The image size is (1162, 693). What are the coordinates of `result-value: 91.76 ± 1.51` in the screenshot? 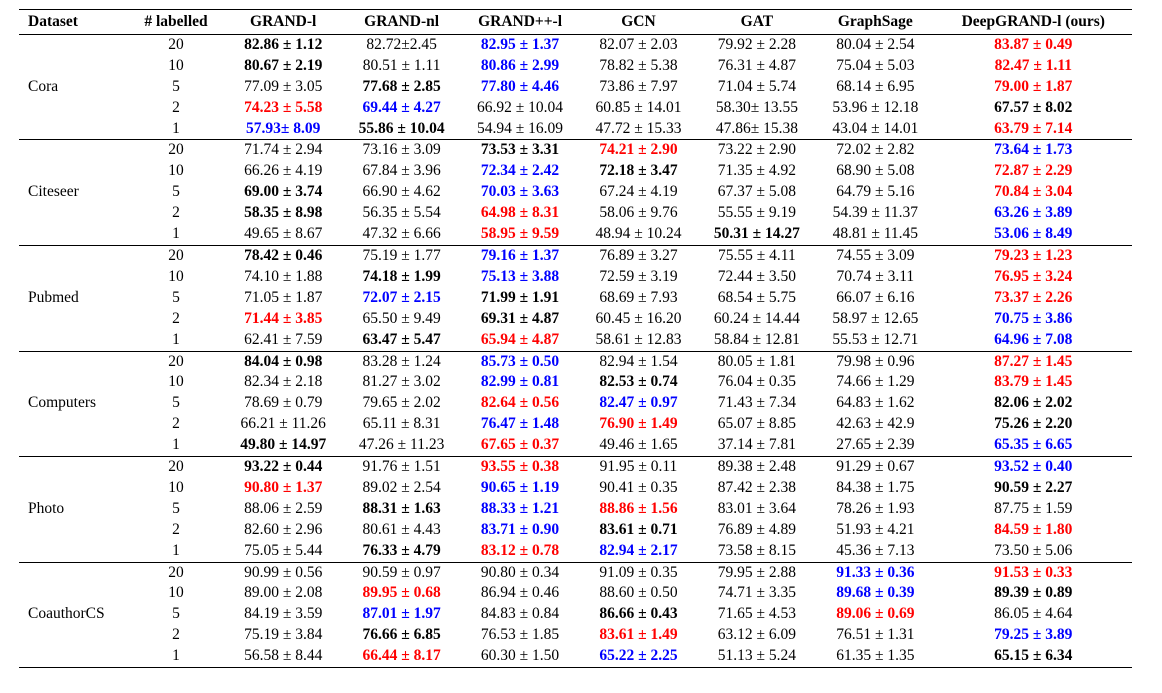 It's located at (401, 467).